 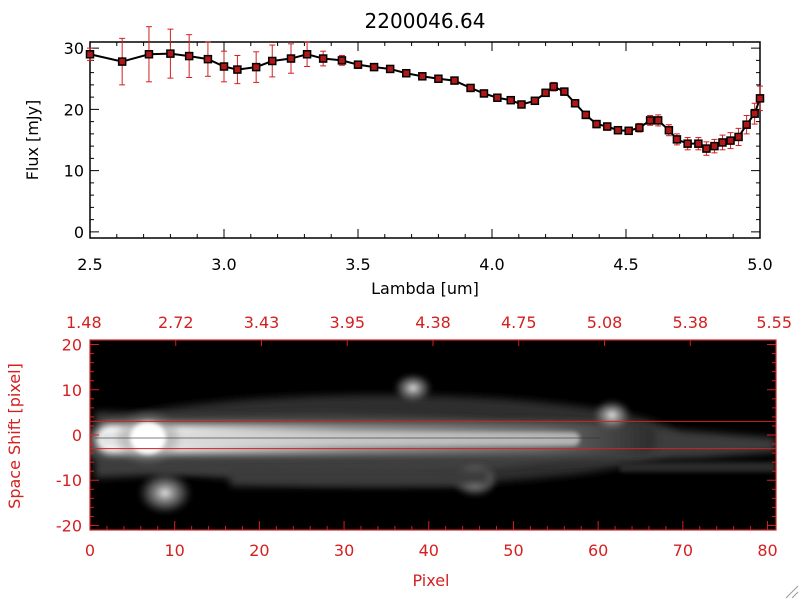 I want to click on spectral-image-top-tick-label: 3.43, so click(x=262, y=322).